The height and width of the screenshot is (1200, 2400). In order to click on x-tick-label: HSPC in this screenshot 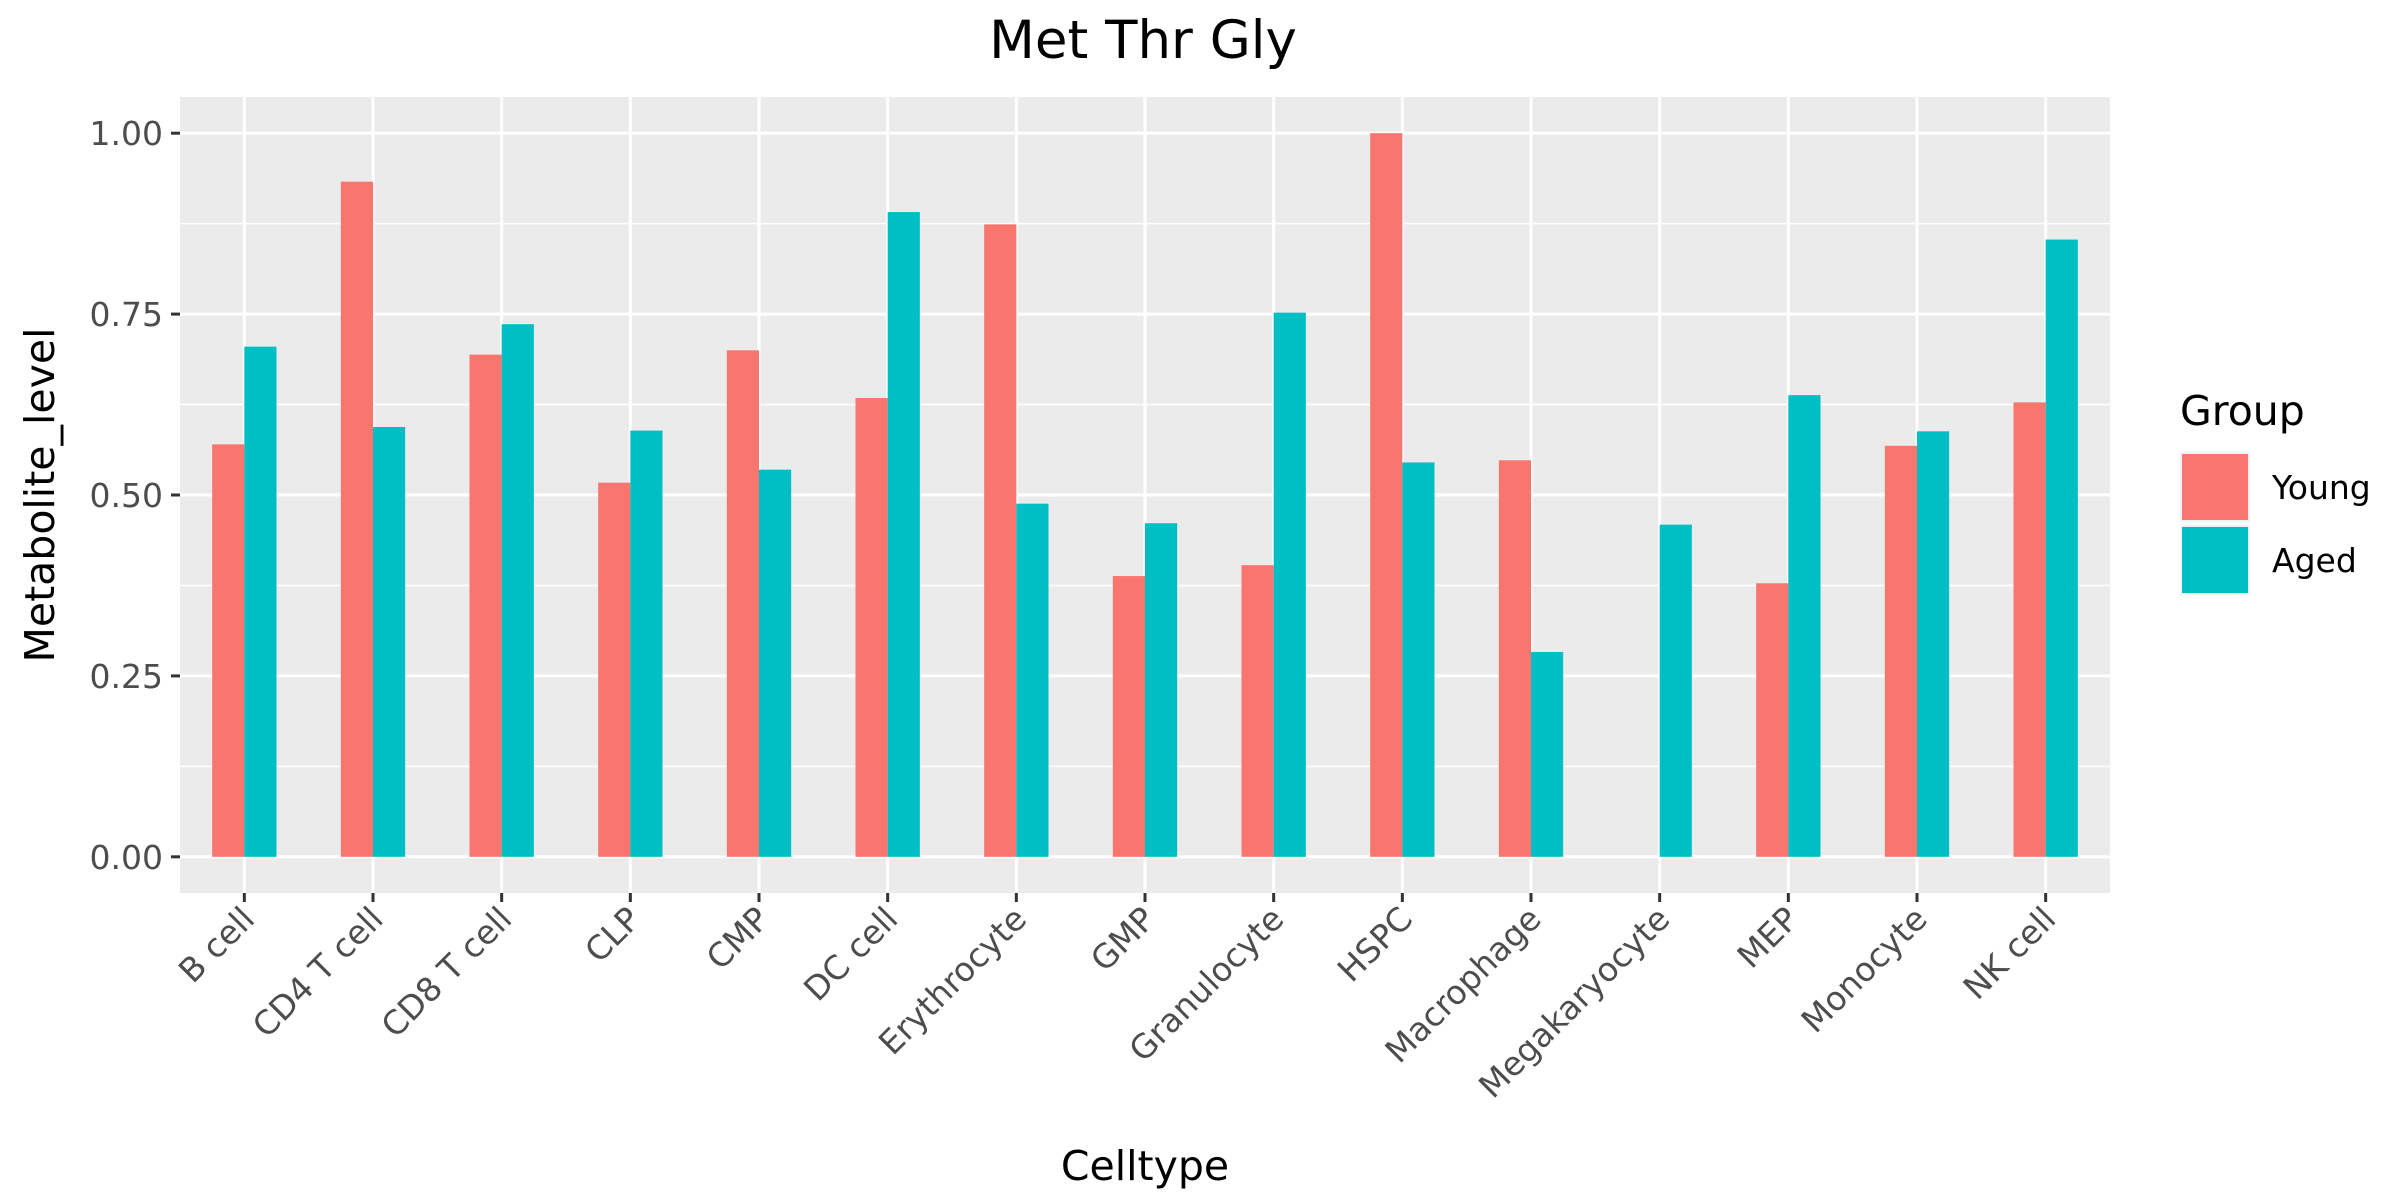, I will do `click(1375, 944)`.